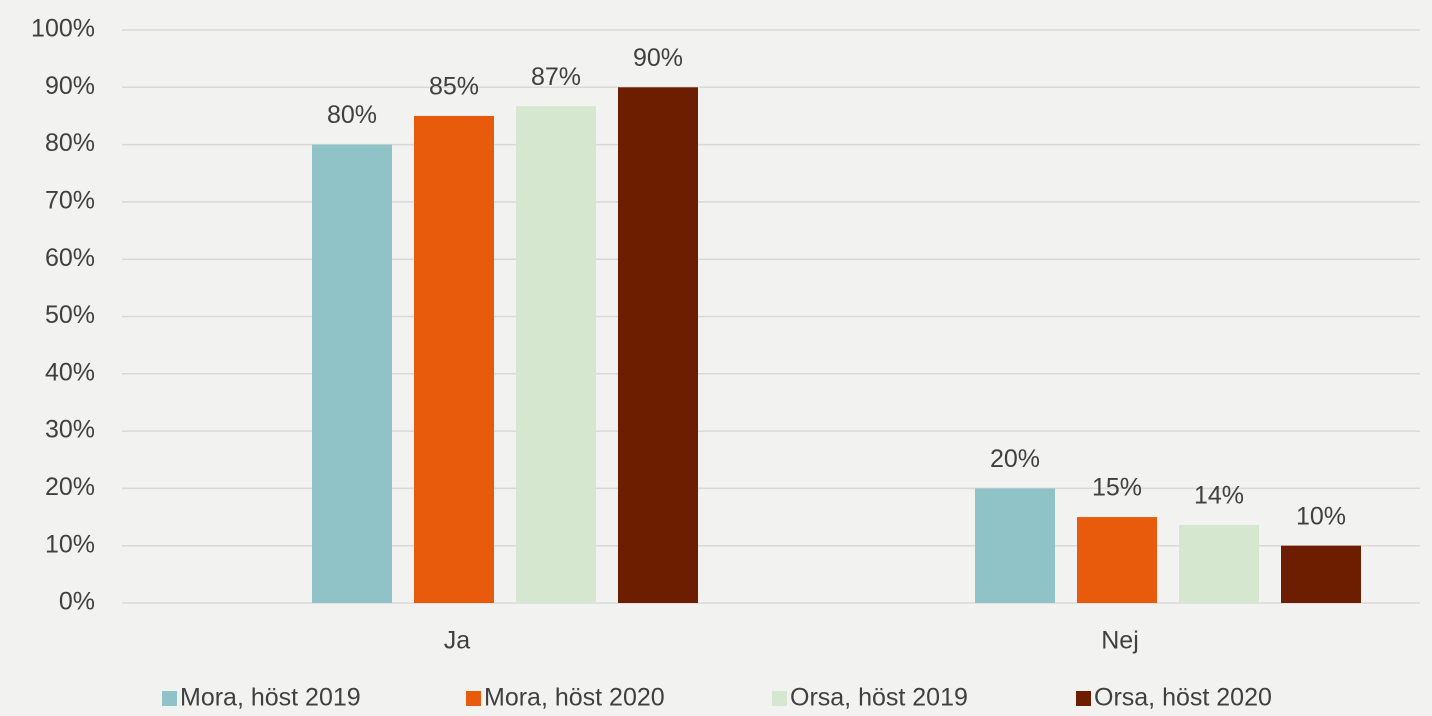 This screenshot has height=716, width=1432. I want to click on y-tick-label: 80%, so click(70, 143).